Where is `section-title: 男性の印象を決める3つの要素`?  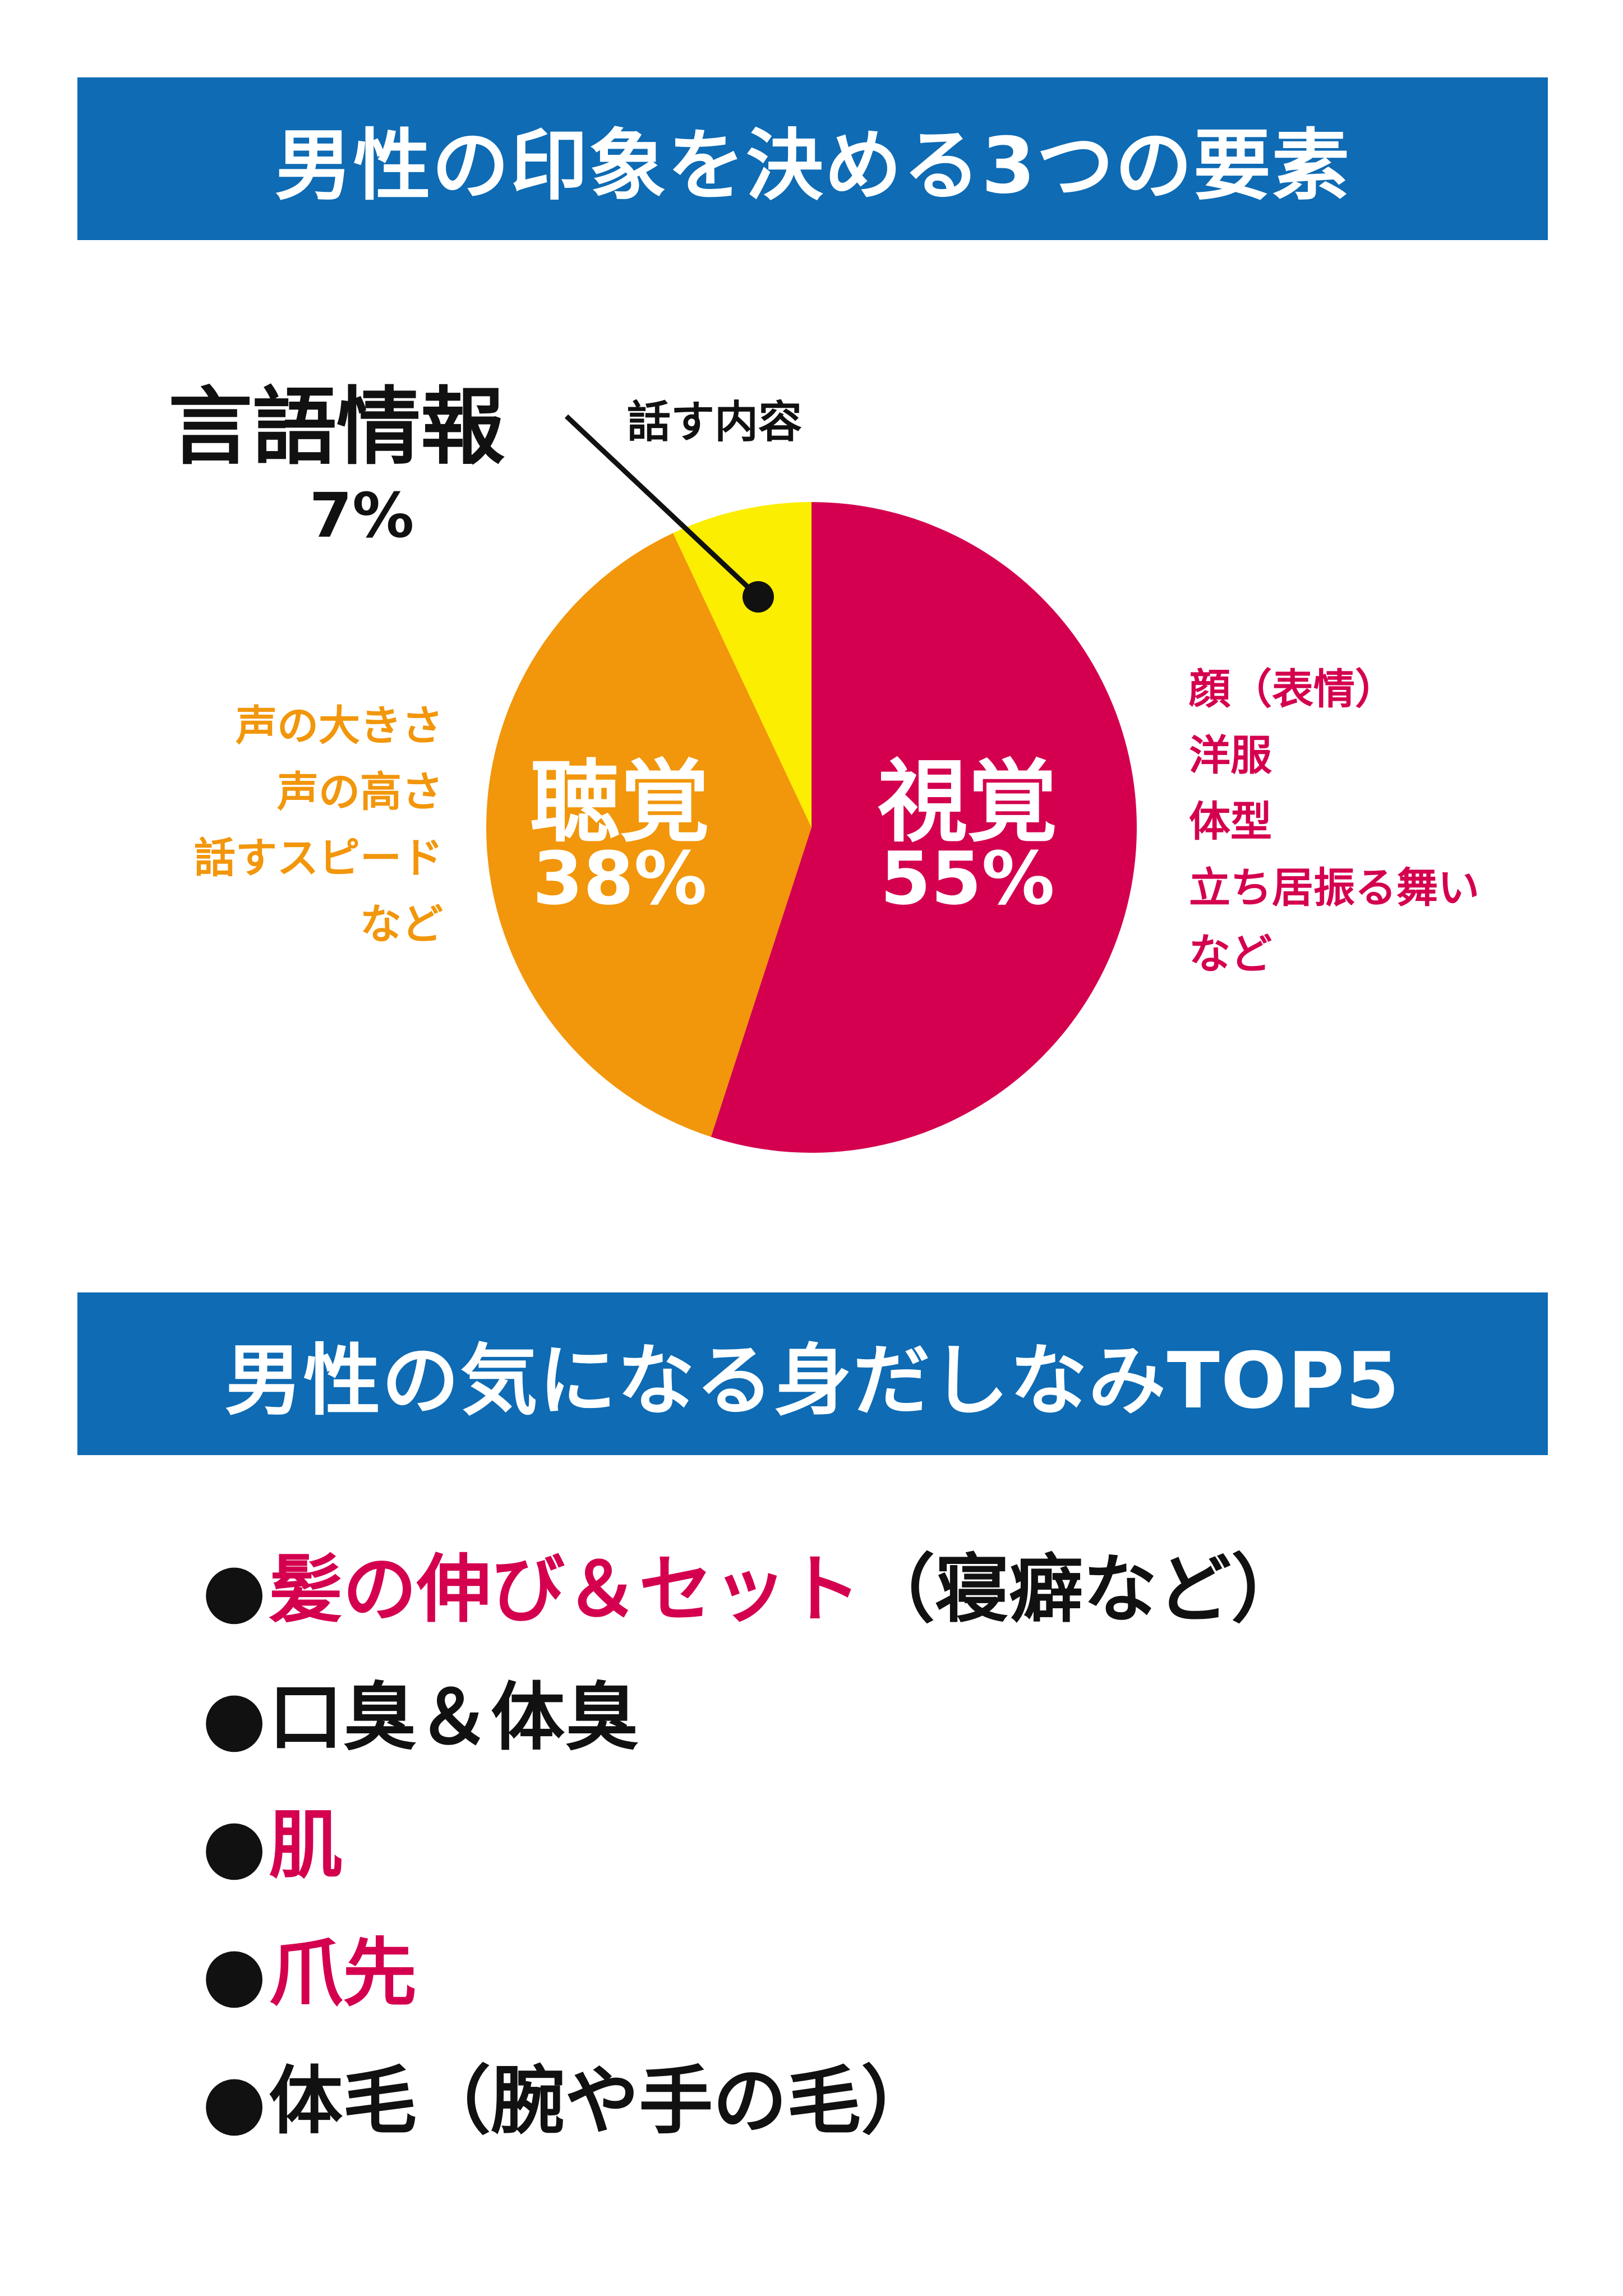
section-title: 男性の印象を決める3つの要素 is located at coordinates (812, 166).